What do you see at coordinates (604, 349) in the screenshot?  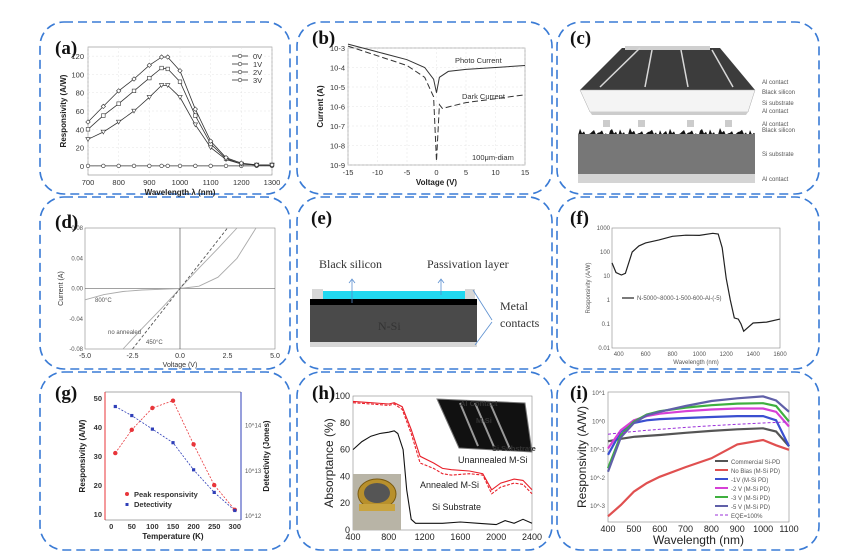 I see `y-tick-label: 0.01` at bounding box center [604, 349].